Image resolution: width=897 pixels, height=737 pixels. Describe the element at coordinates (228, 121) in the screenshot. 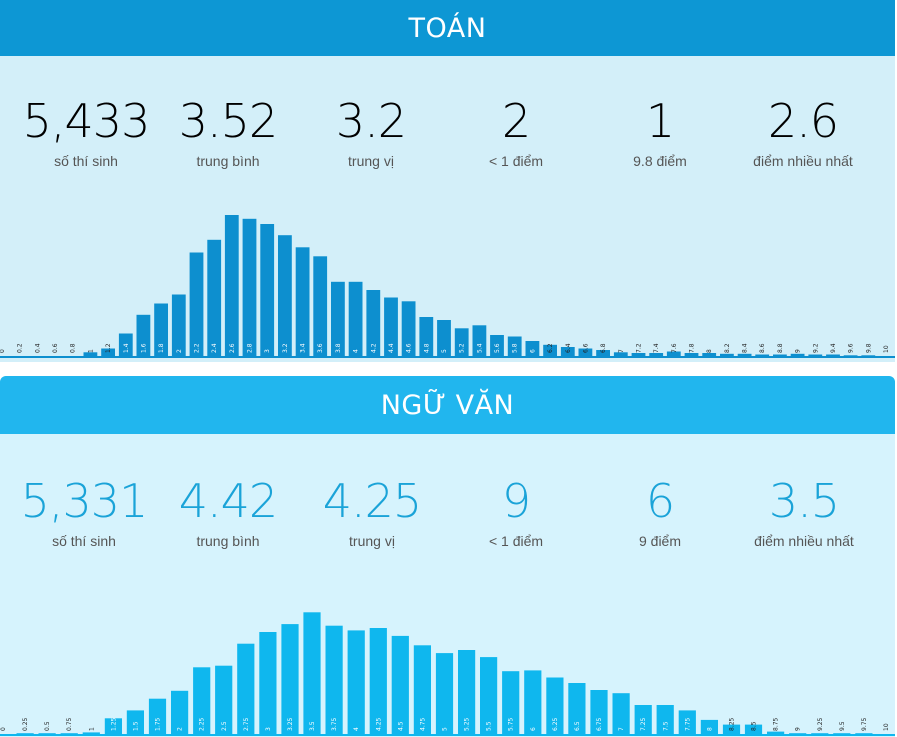

I see `stat-value: 3.52` at that location.